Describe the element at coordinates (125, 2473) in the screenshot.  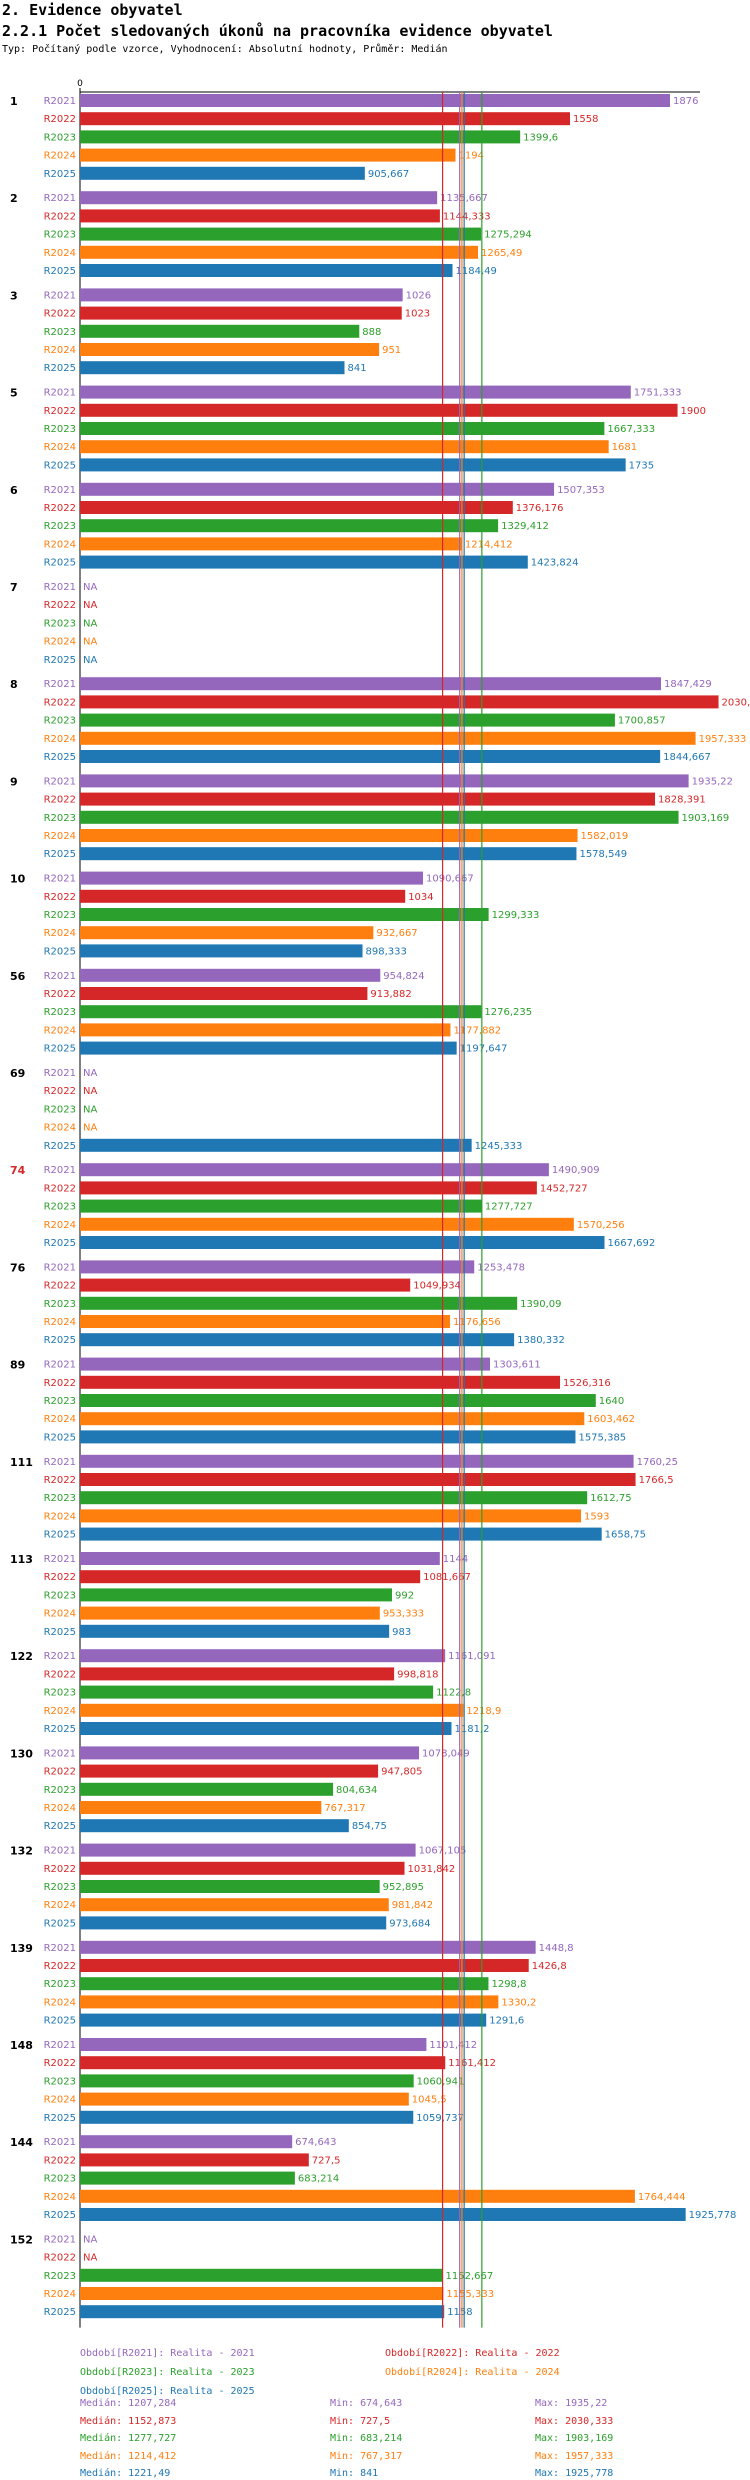
I see `median-stat: Medián: 1221,49` at that location.